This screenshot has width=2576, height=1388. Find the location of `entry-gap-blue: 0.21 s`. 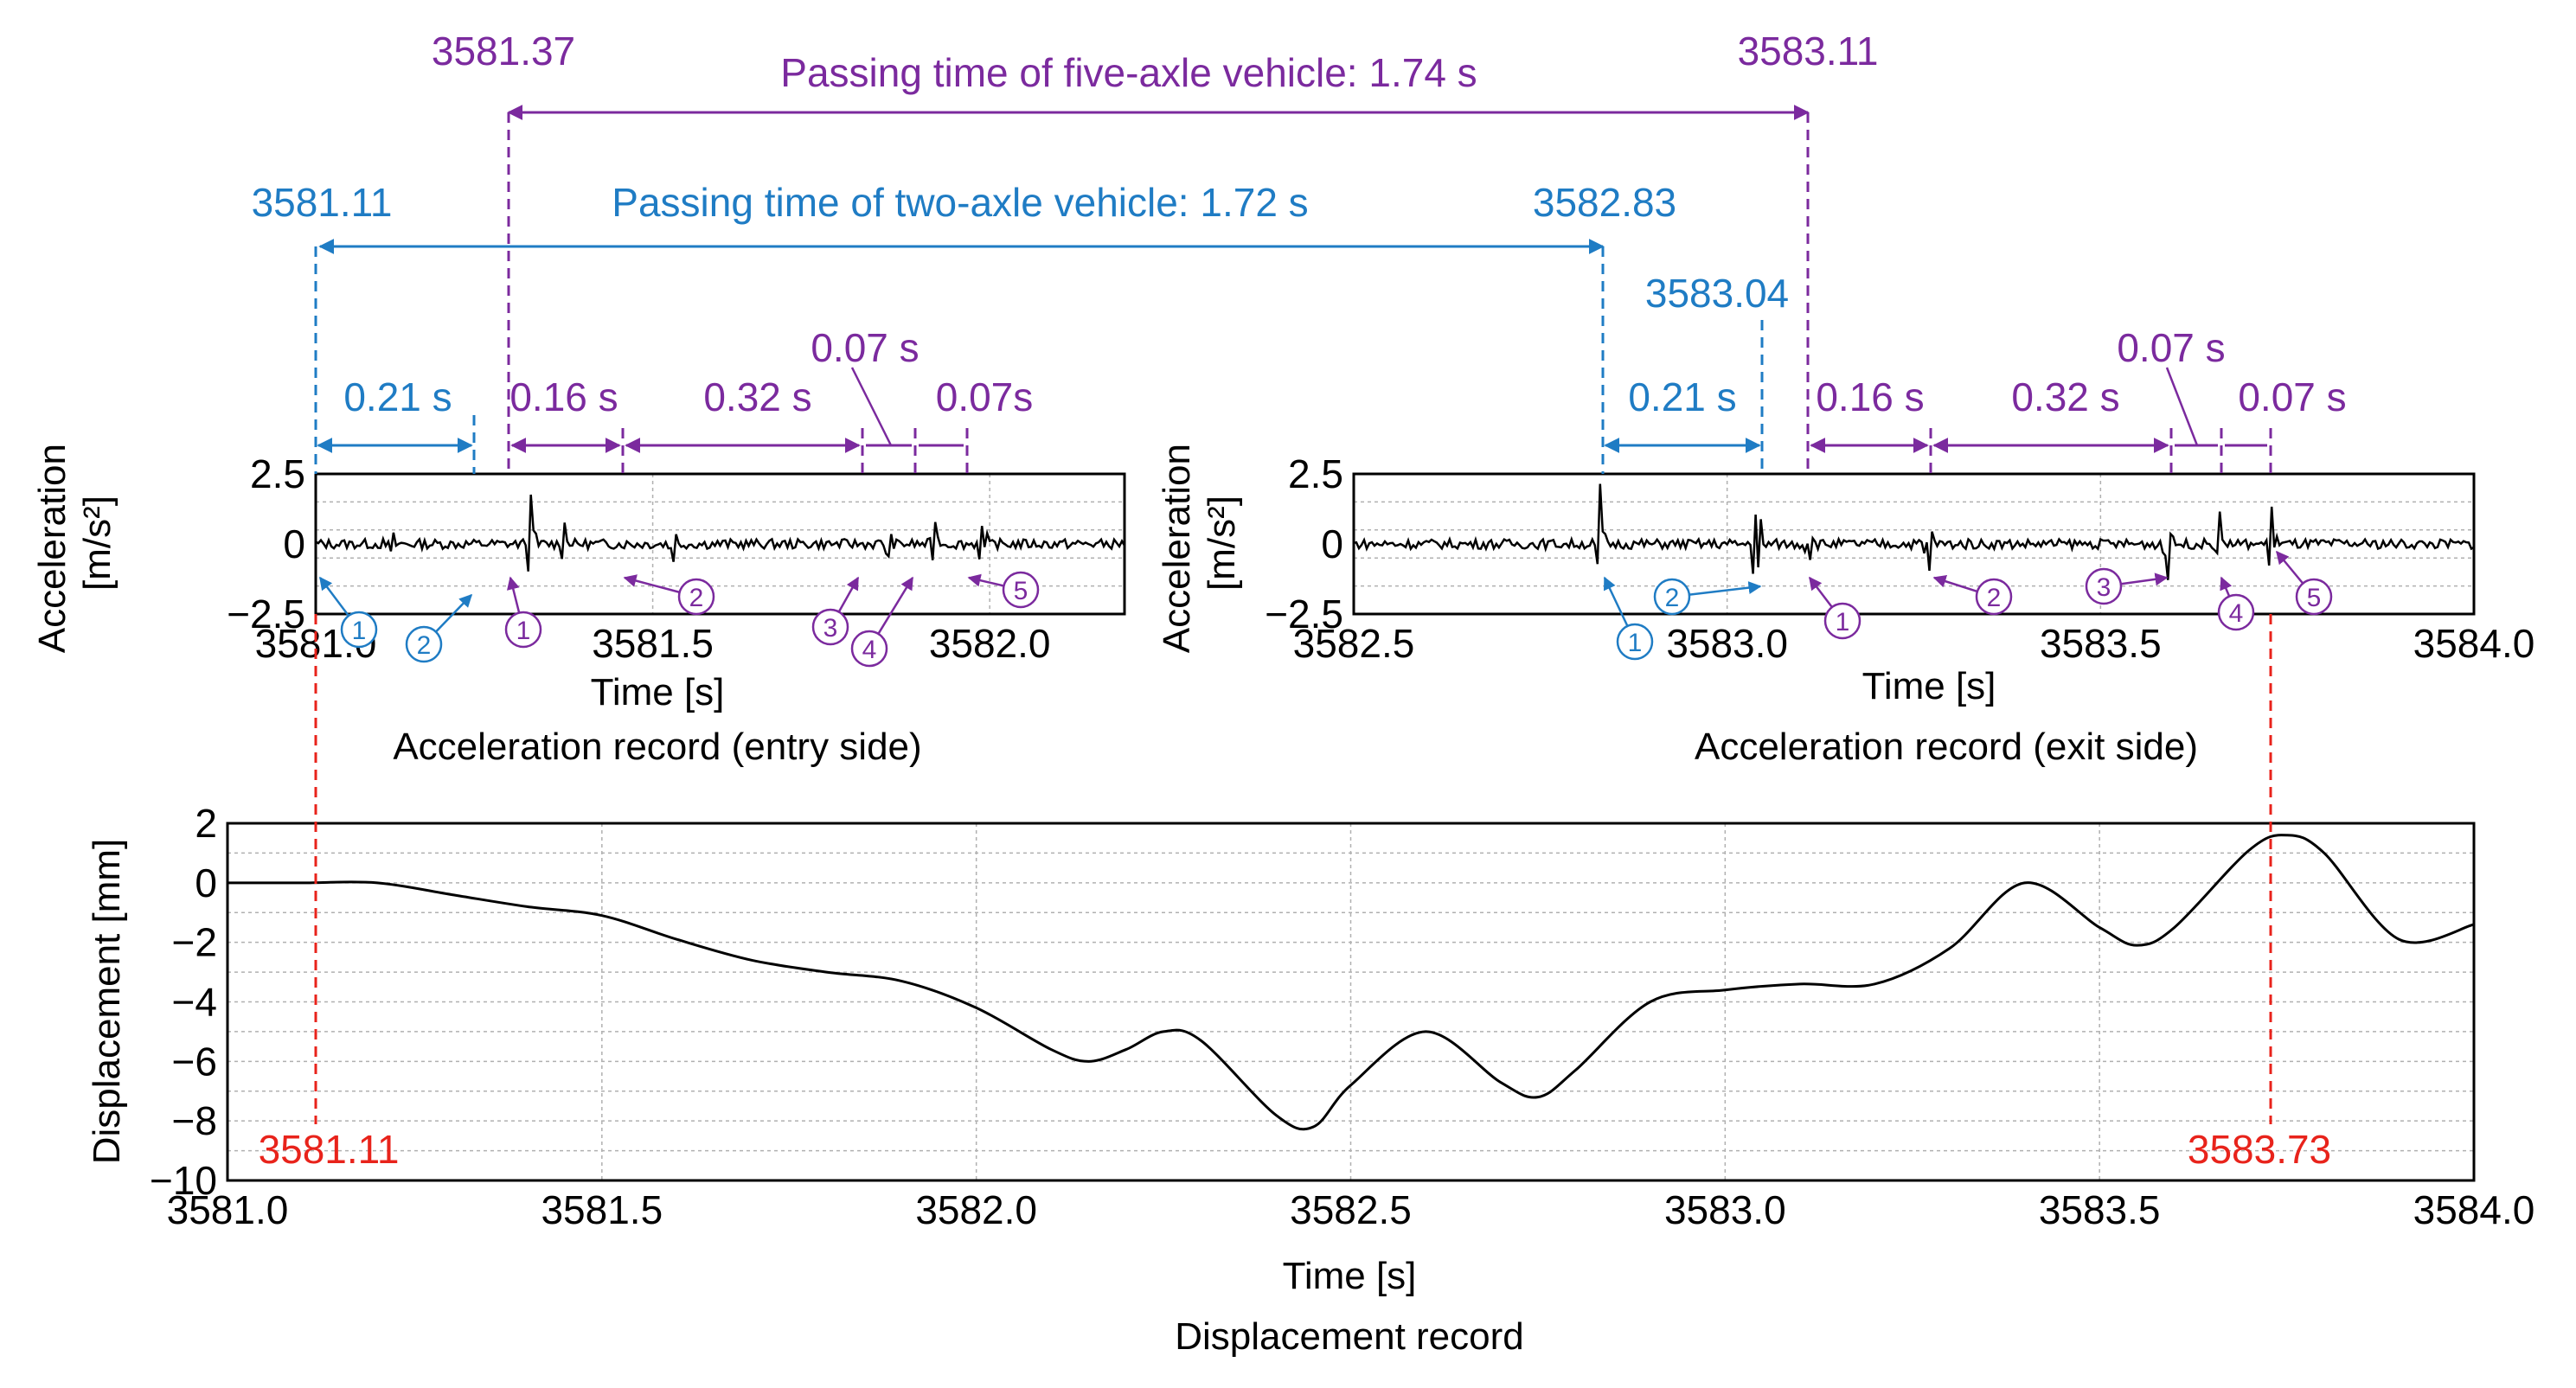

entry-gap-blue: 0.21 s is located at coordinates (397, 396).